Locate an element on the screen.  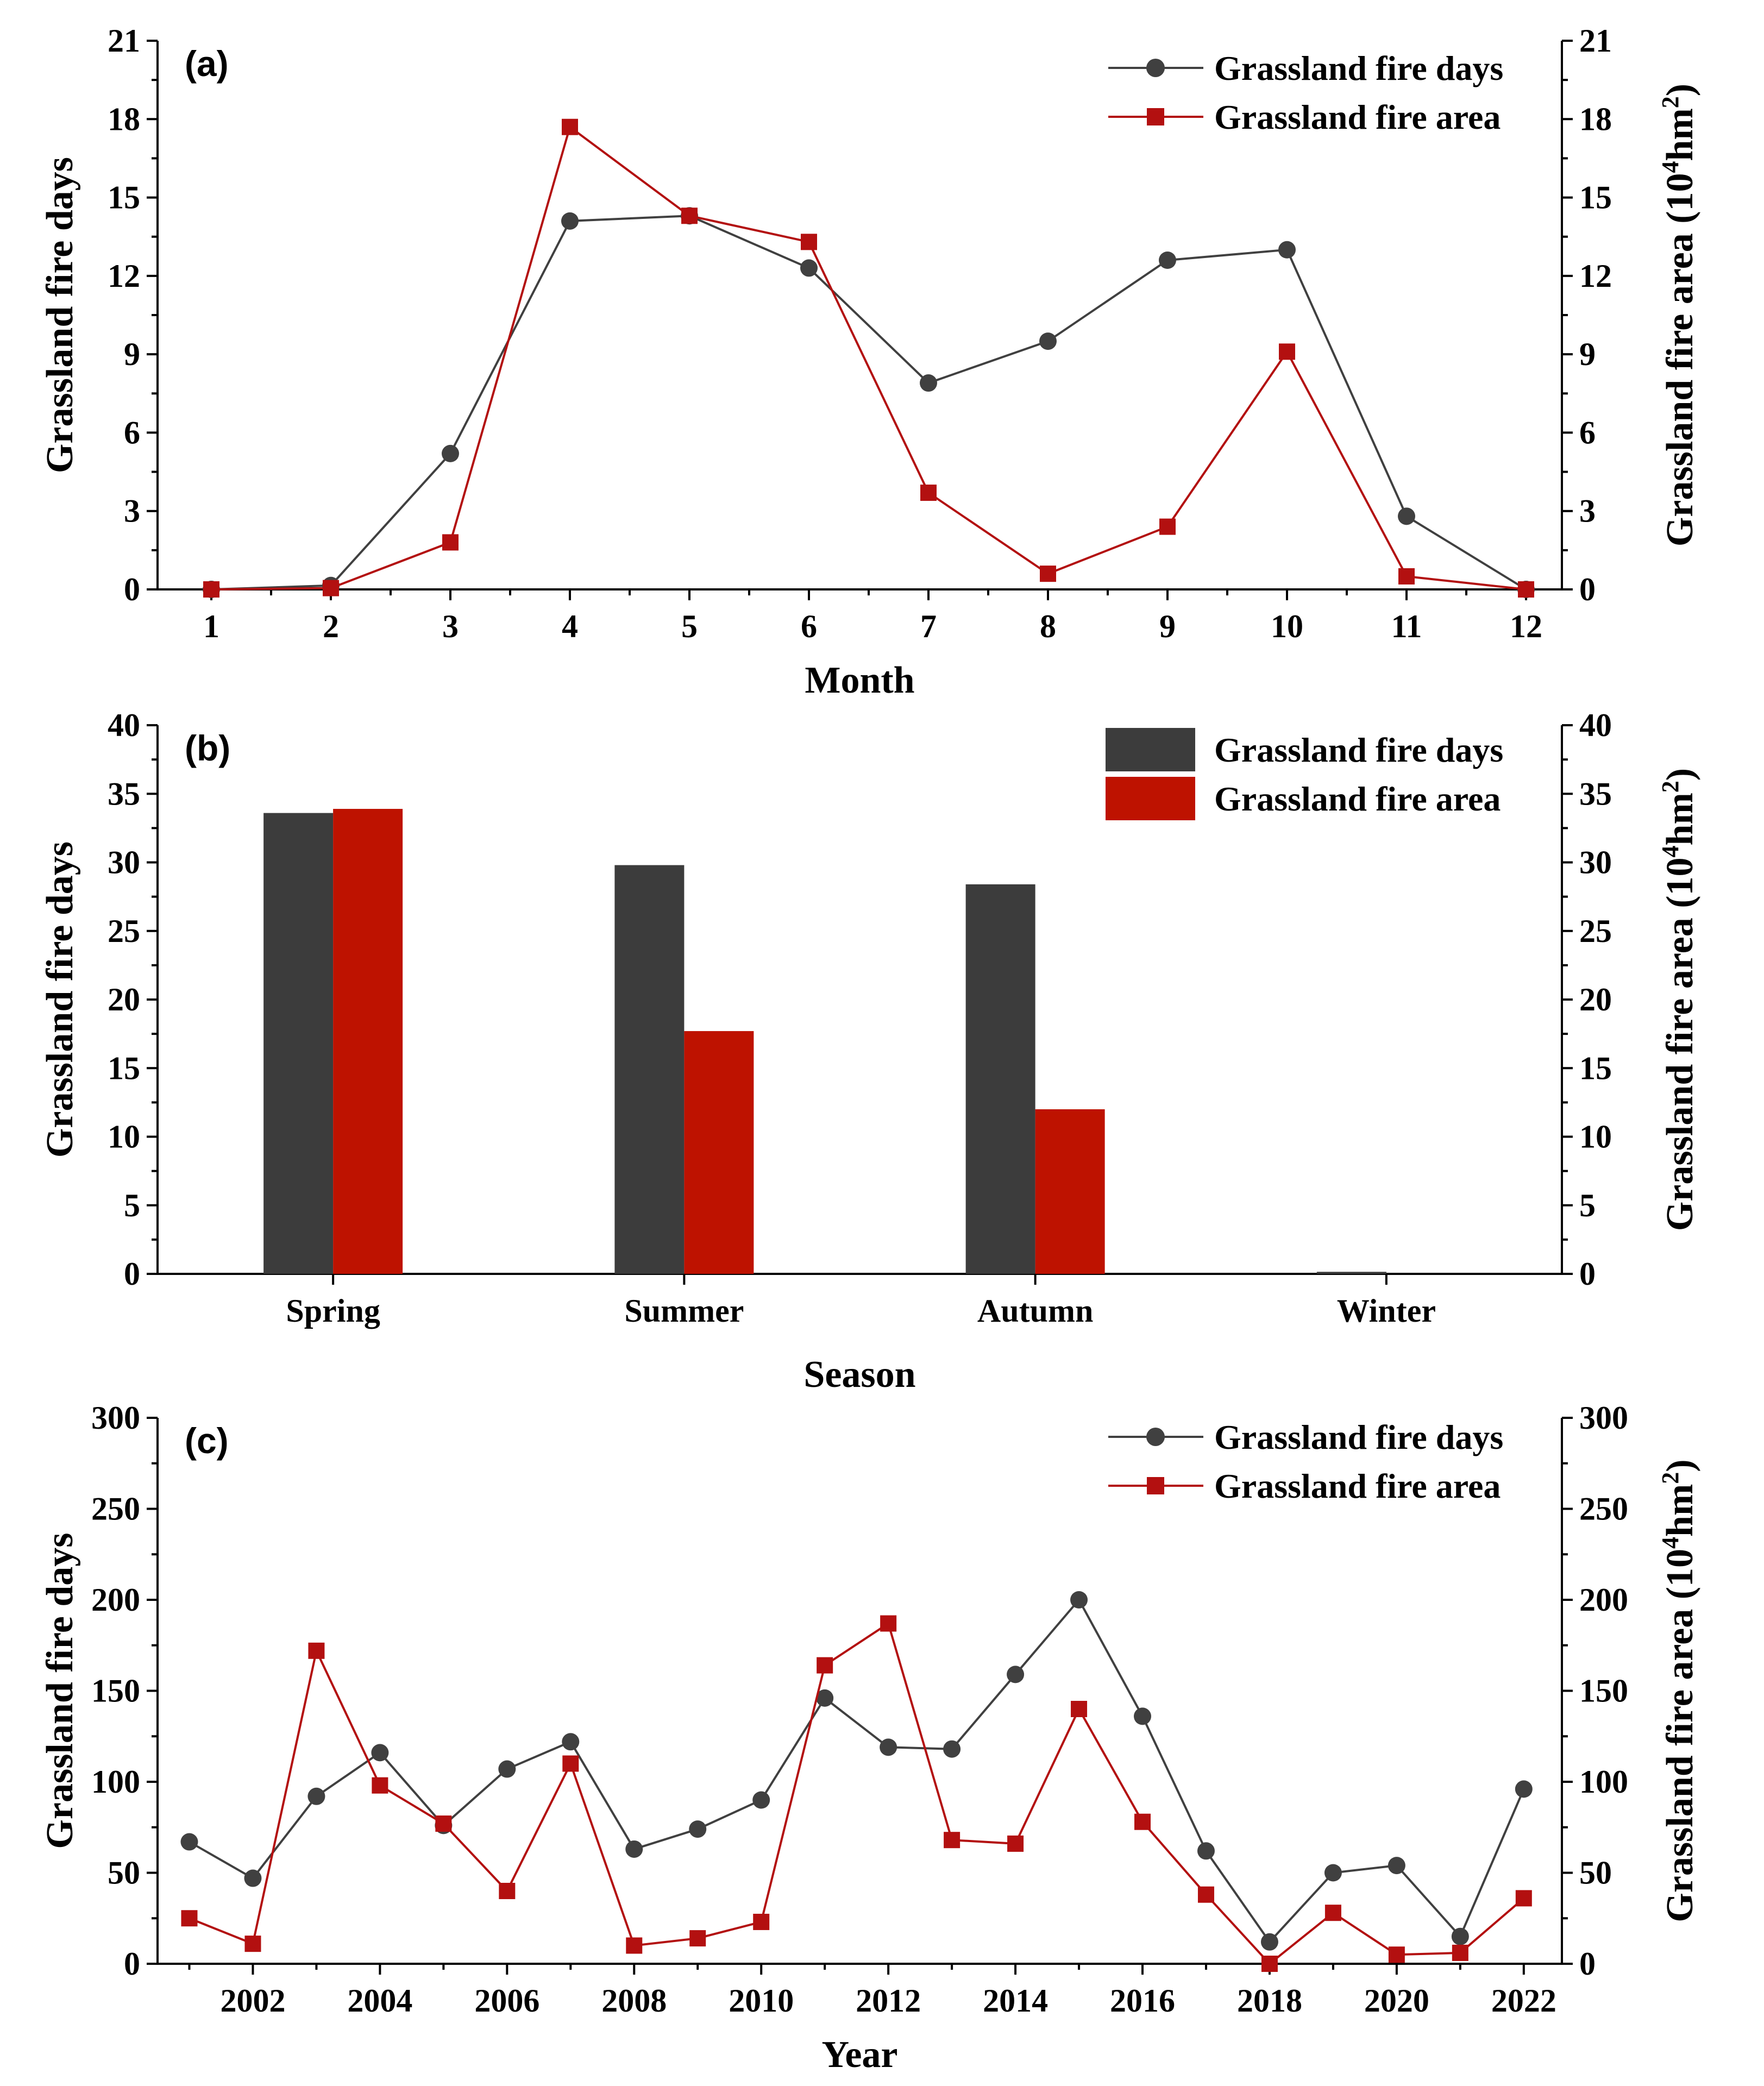
left-y-tick-label: 30 is located at coordinates (124, 863).